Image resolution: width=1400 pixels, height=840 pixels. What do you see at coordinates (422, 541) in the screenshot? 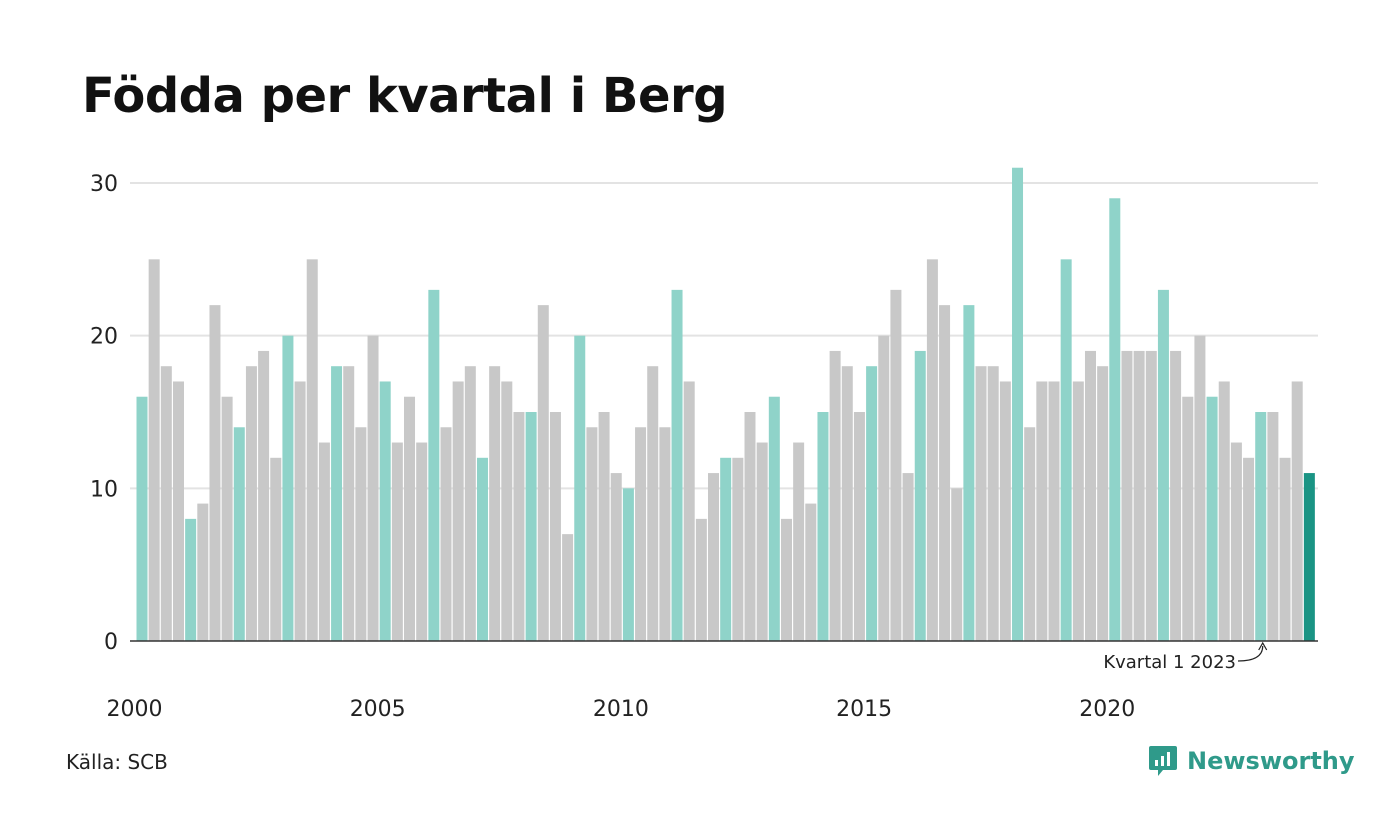
I see `bar-2005-q4` at bounding box center [422, 541].